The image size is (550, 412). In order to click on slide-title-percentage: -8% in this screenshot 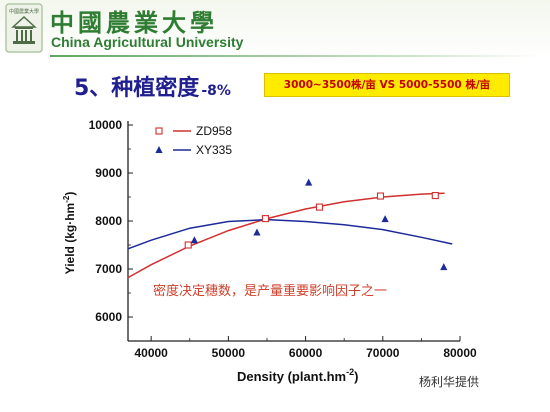, I will do `click(216, 91)`.